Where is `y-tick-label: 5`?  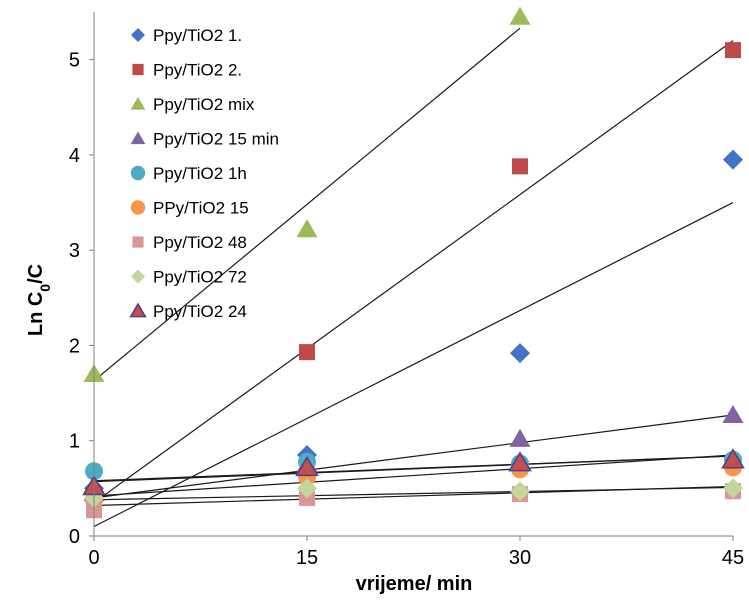 y-tick-label: 5 is located at coordinates (74, 61).